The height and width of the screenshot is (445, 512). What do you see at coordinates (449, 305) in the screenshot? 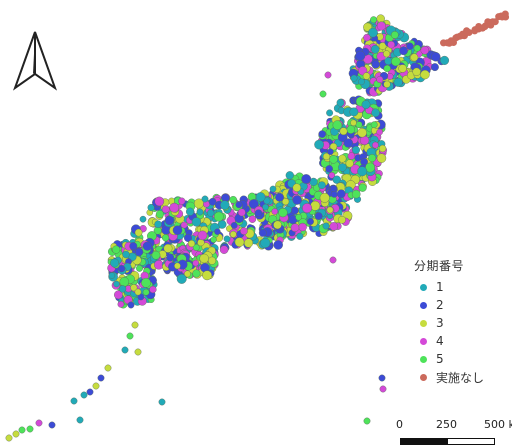
I see `legend-item-2: 2` at bounding box center [449, 305].